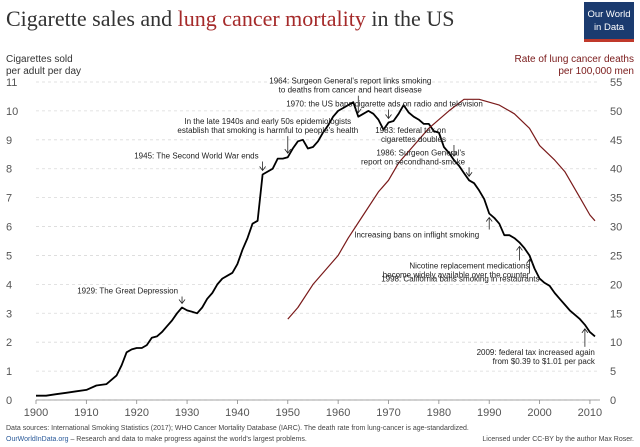 This screenshot has width=640, height=447. I want to click on annotation-text: 1929: The Great Depression, so click(127, 290).